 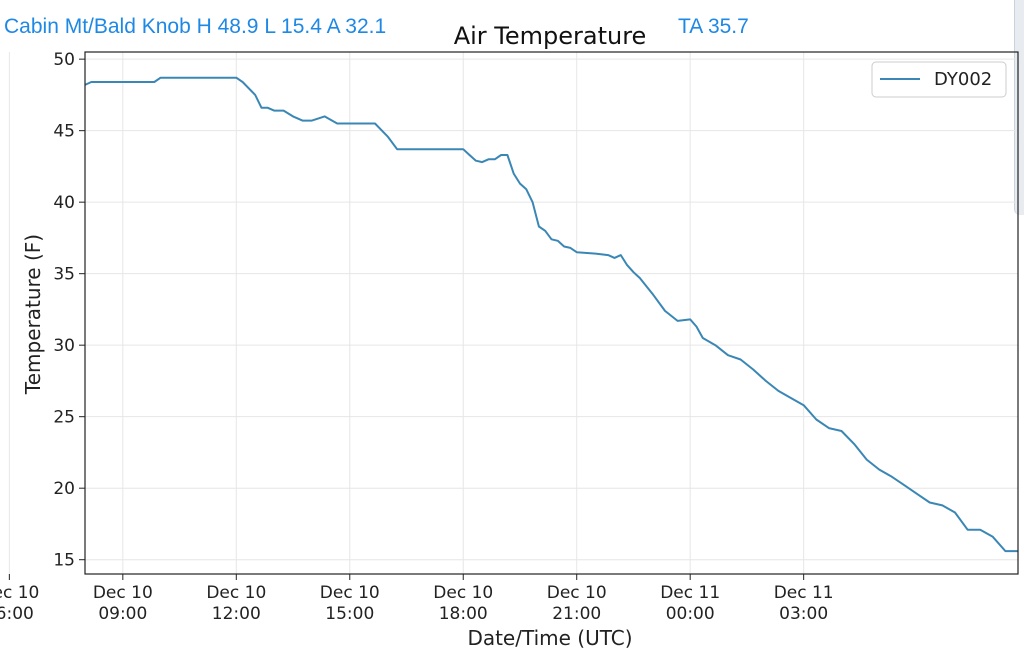 I want to click on legend-box, so click(x=939, y=79).